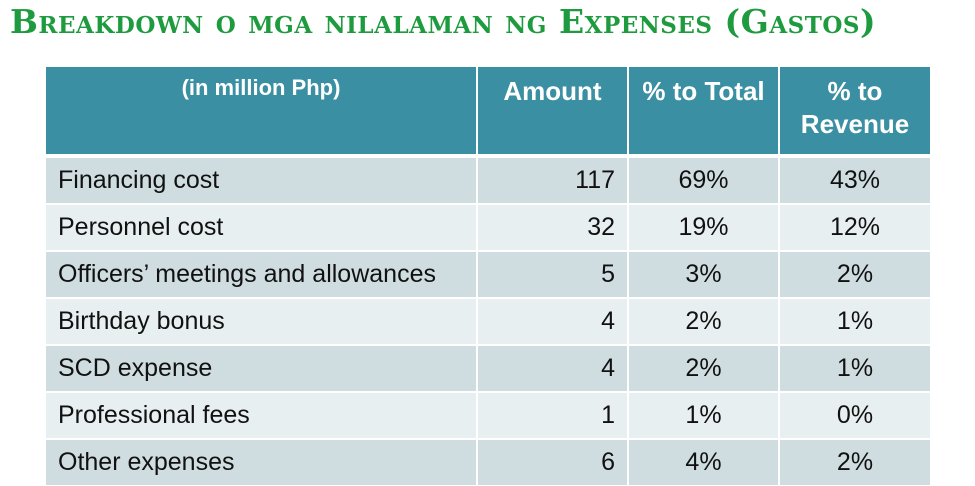 This screenshot has height=486, width=975. I want to click on item-cell: Birthday bonus, so click(262, 322).